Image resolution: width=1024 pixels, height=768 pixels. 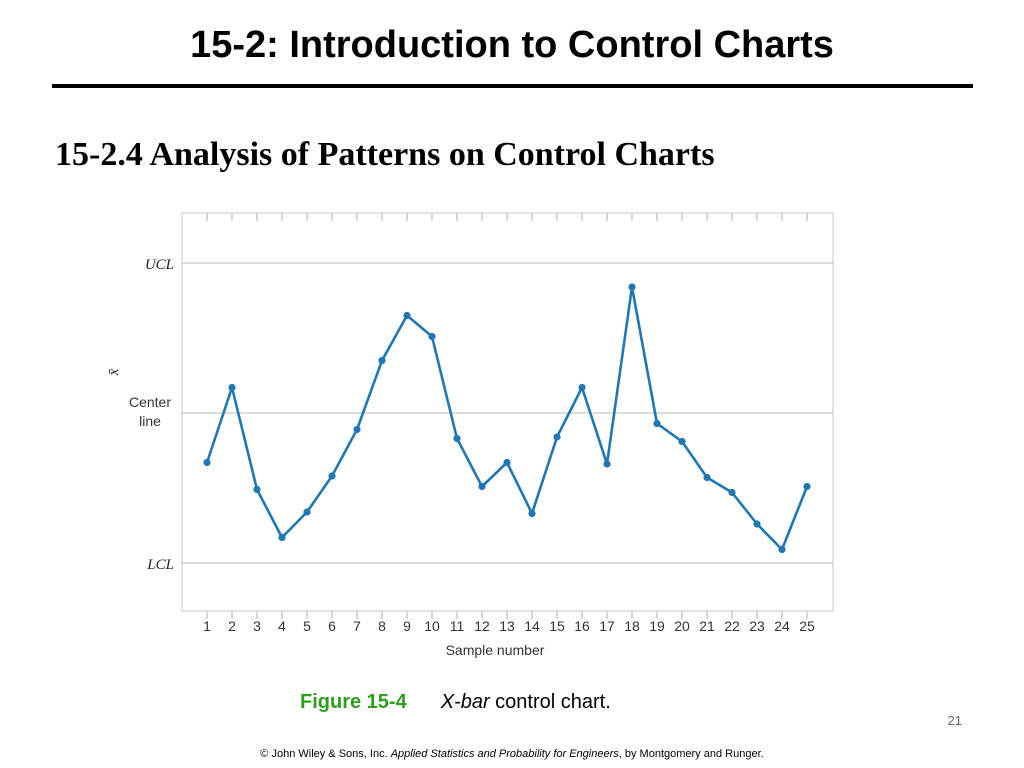 What do you see at coordinates (954, 720) in the screenshot?
I see `page-number: 21` at bounding box center [954, 720].